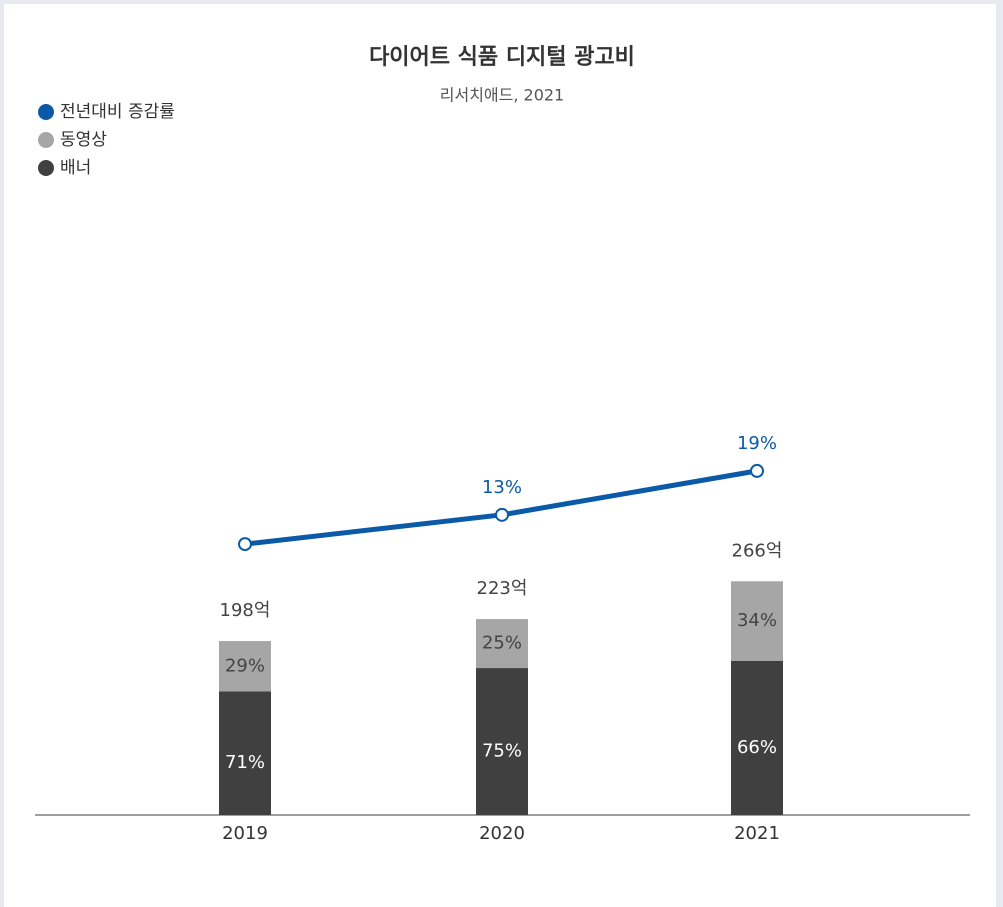 Image resolution: width=1003 pixels, height=907 pixels. Describe the element at coordinates (502, 751) in the screenshot. I see `segment-label: 75%` at that location.